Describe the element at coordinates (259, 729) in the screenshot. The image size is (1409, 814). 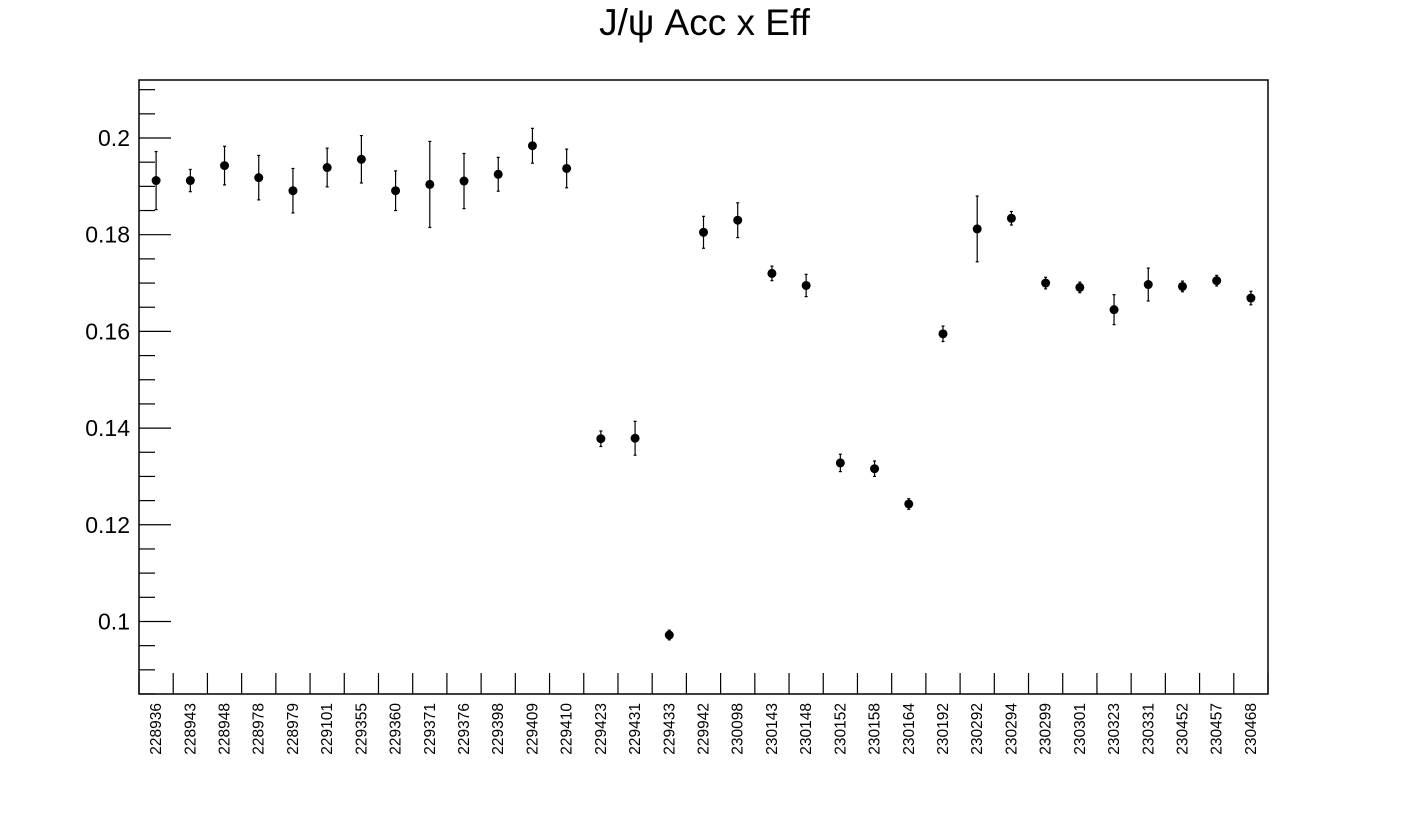
I see `x-tick-label: 228978` at that location.